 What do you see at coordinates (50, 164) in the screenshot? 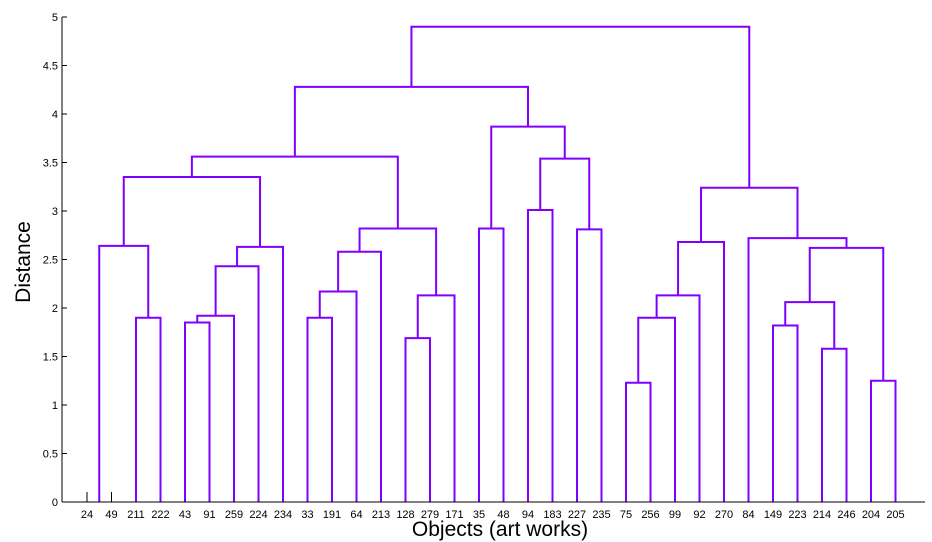
I see `y-tick-label: 3.5` at bounding box center [50, 164].